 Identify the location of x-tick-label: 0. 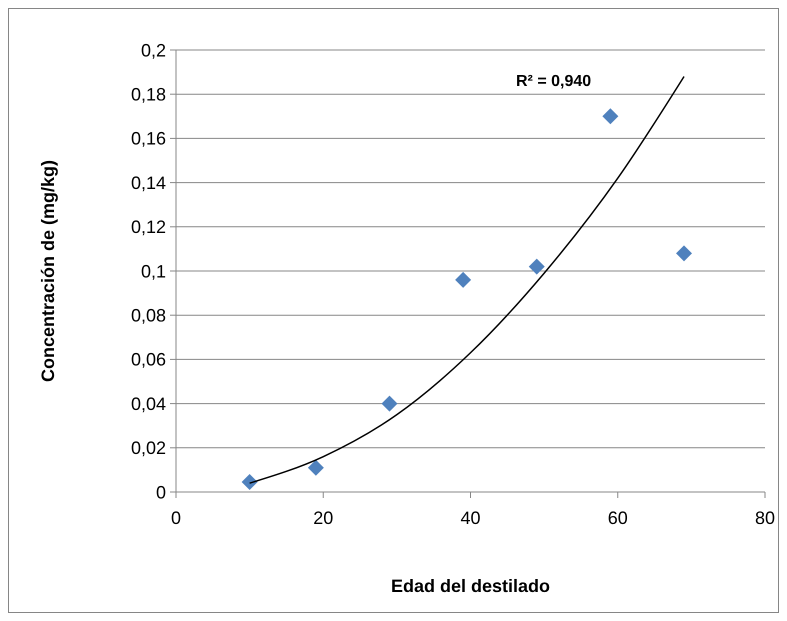
(176, 518).